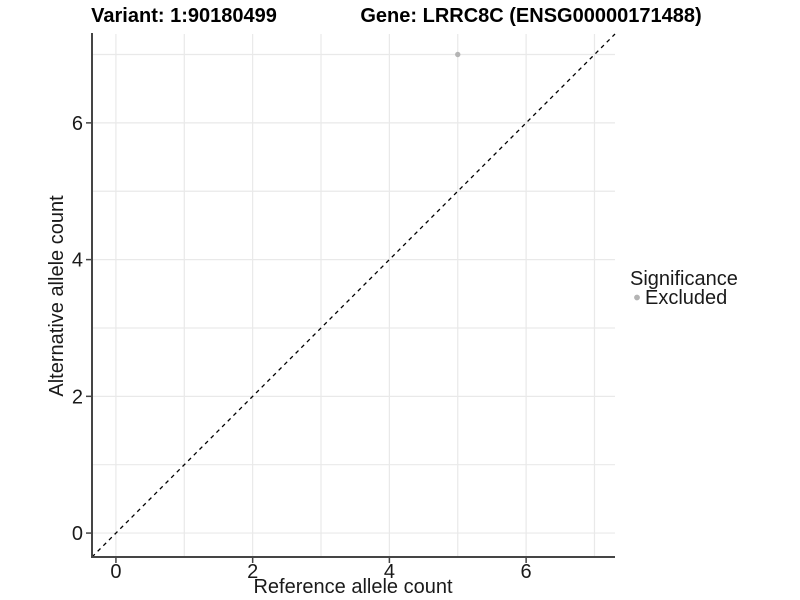  I want to click on data-point, so click(458, 54).